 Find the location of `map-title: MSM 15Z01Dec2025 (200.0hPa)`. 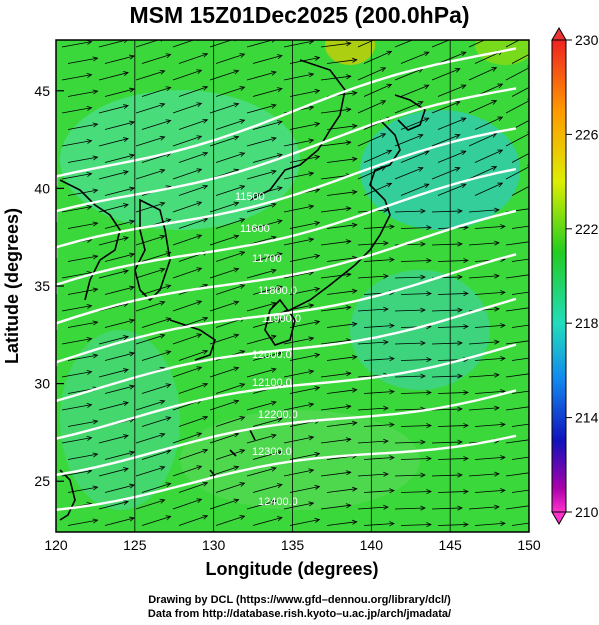

map-title: MSM 15Z01Dec2025 (200.0hPa) is located at coordinates (299, 15).